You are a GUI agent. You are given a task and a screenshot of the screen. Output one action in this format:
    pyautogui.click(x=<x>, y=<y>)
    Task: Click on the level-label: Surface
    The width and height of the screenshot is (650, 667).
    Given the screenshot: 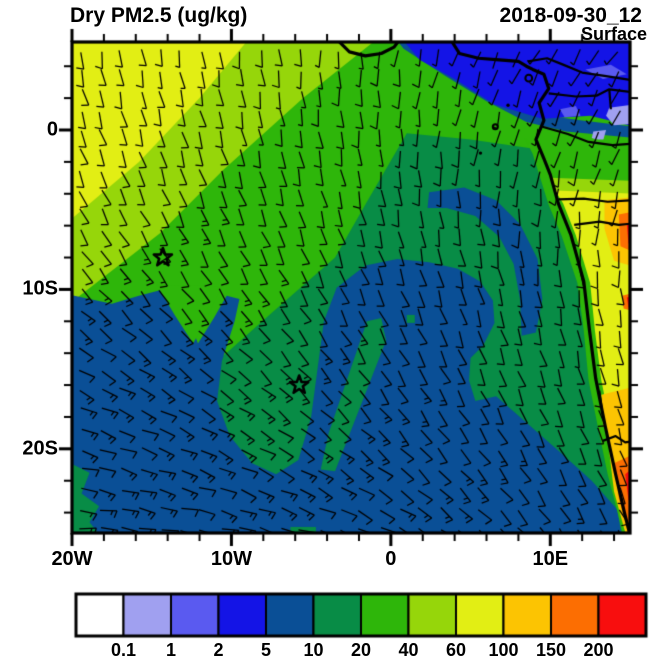 What is the action you would take?
    pyautogui.click(x=613, y=34)
    